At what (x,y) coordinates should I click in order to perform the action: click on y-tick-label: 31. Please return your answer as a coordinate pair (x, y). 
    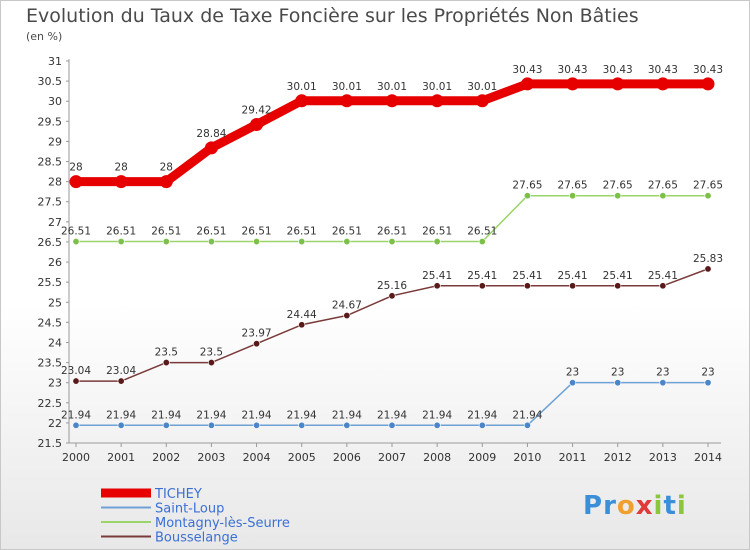
    Looking at the image, I should click on (55, 61).